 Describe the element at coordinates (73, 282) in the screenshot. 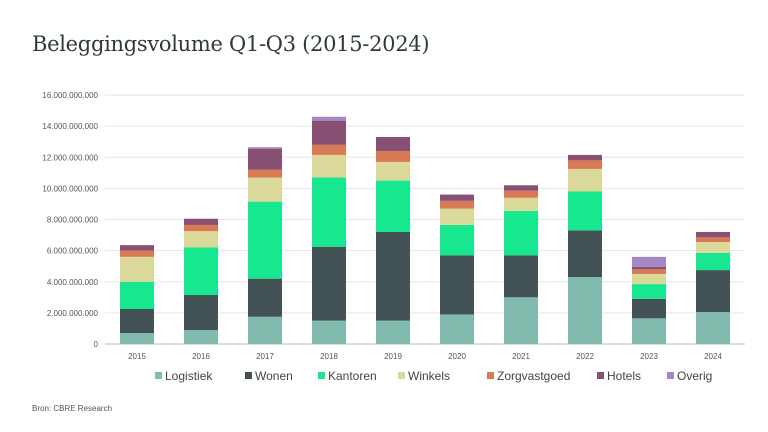

I see `y-tick-label: 4.000.000.000` at that location.